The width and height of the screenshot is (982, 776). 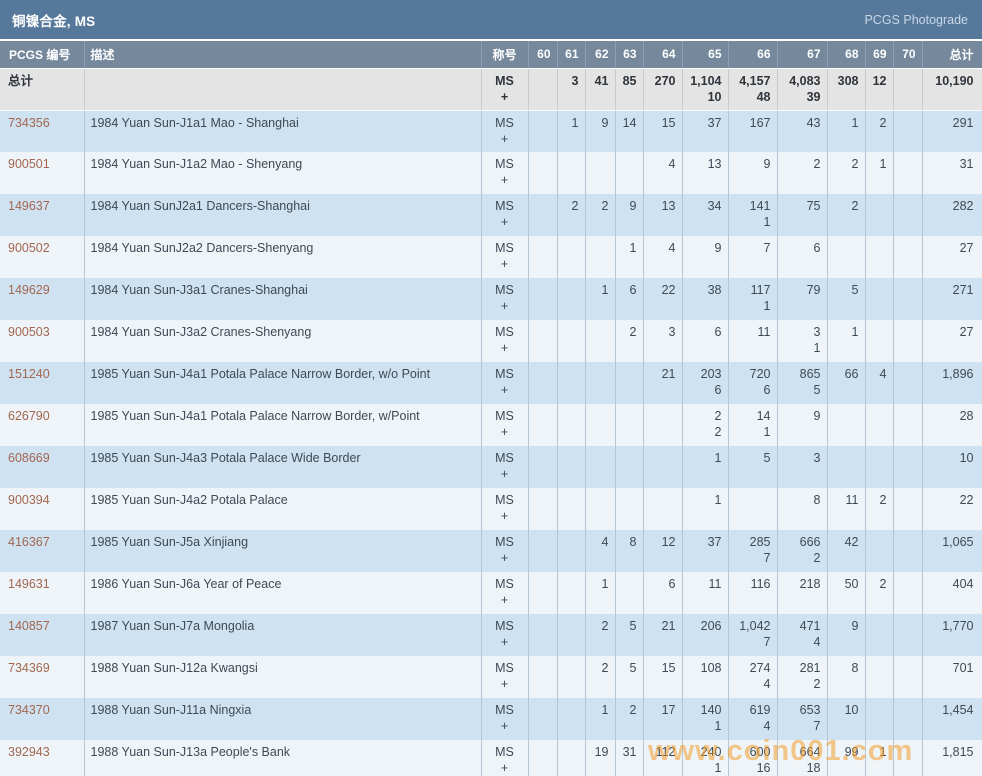 I want to click on grade-68-cell: 2, so click(x=846, y=173).